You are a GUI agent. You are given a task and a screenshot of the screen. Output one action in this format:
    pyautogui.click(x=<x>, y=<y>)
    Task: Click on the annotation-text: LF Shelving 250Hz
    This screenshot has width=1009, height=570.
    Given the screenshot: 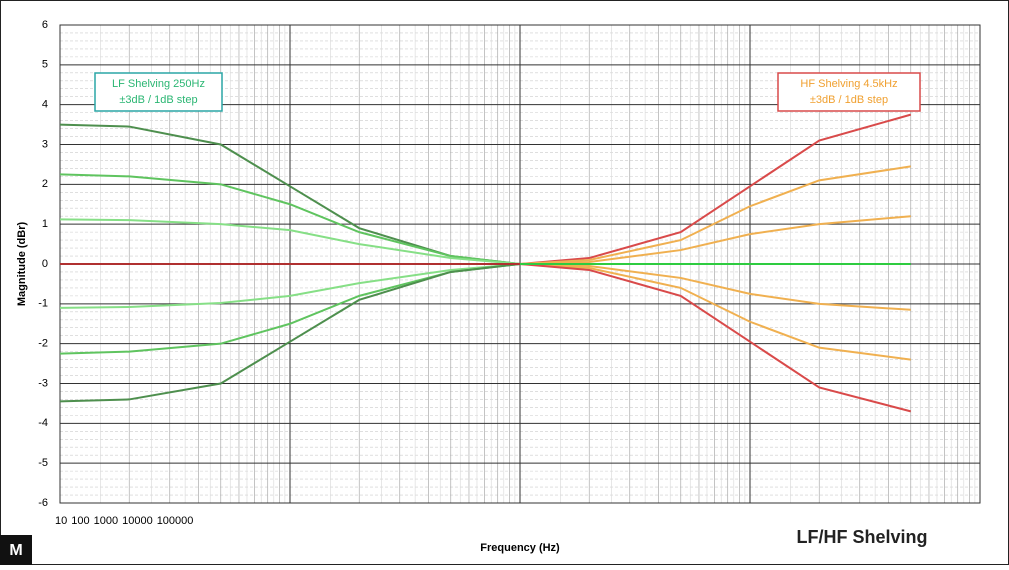 What is the action you would take?
    pyautogui.click(x=158, y=84)
    